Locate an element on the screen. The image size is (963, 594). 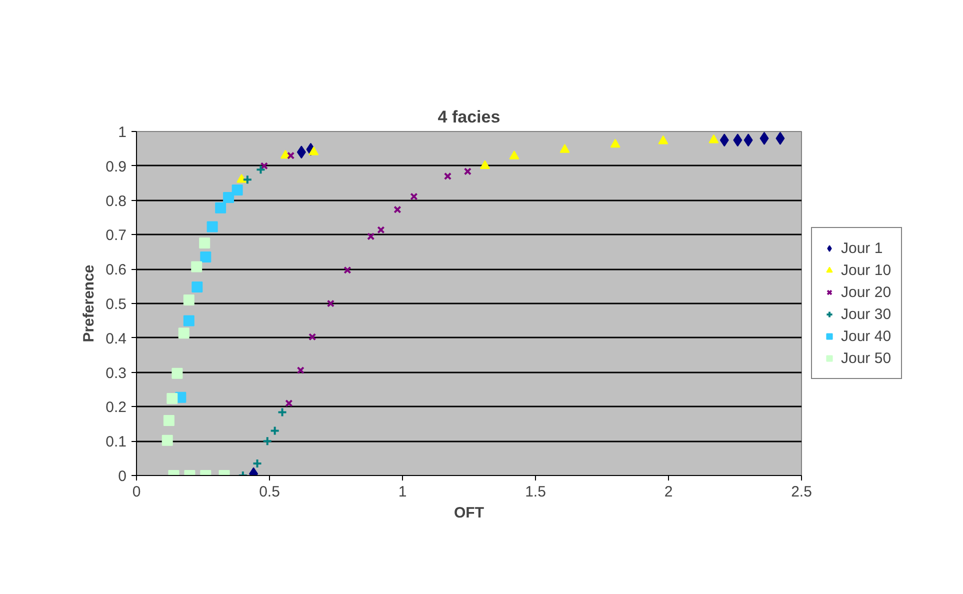
legend-label: Jour 20 is located at coordinates (866, 292).